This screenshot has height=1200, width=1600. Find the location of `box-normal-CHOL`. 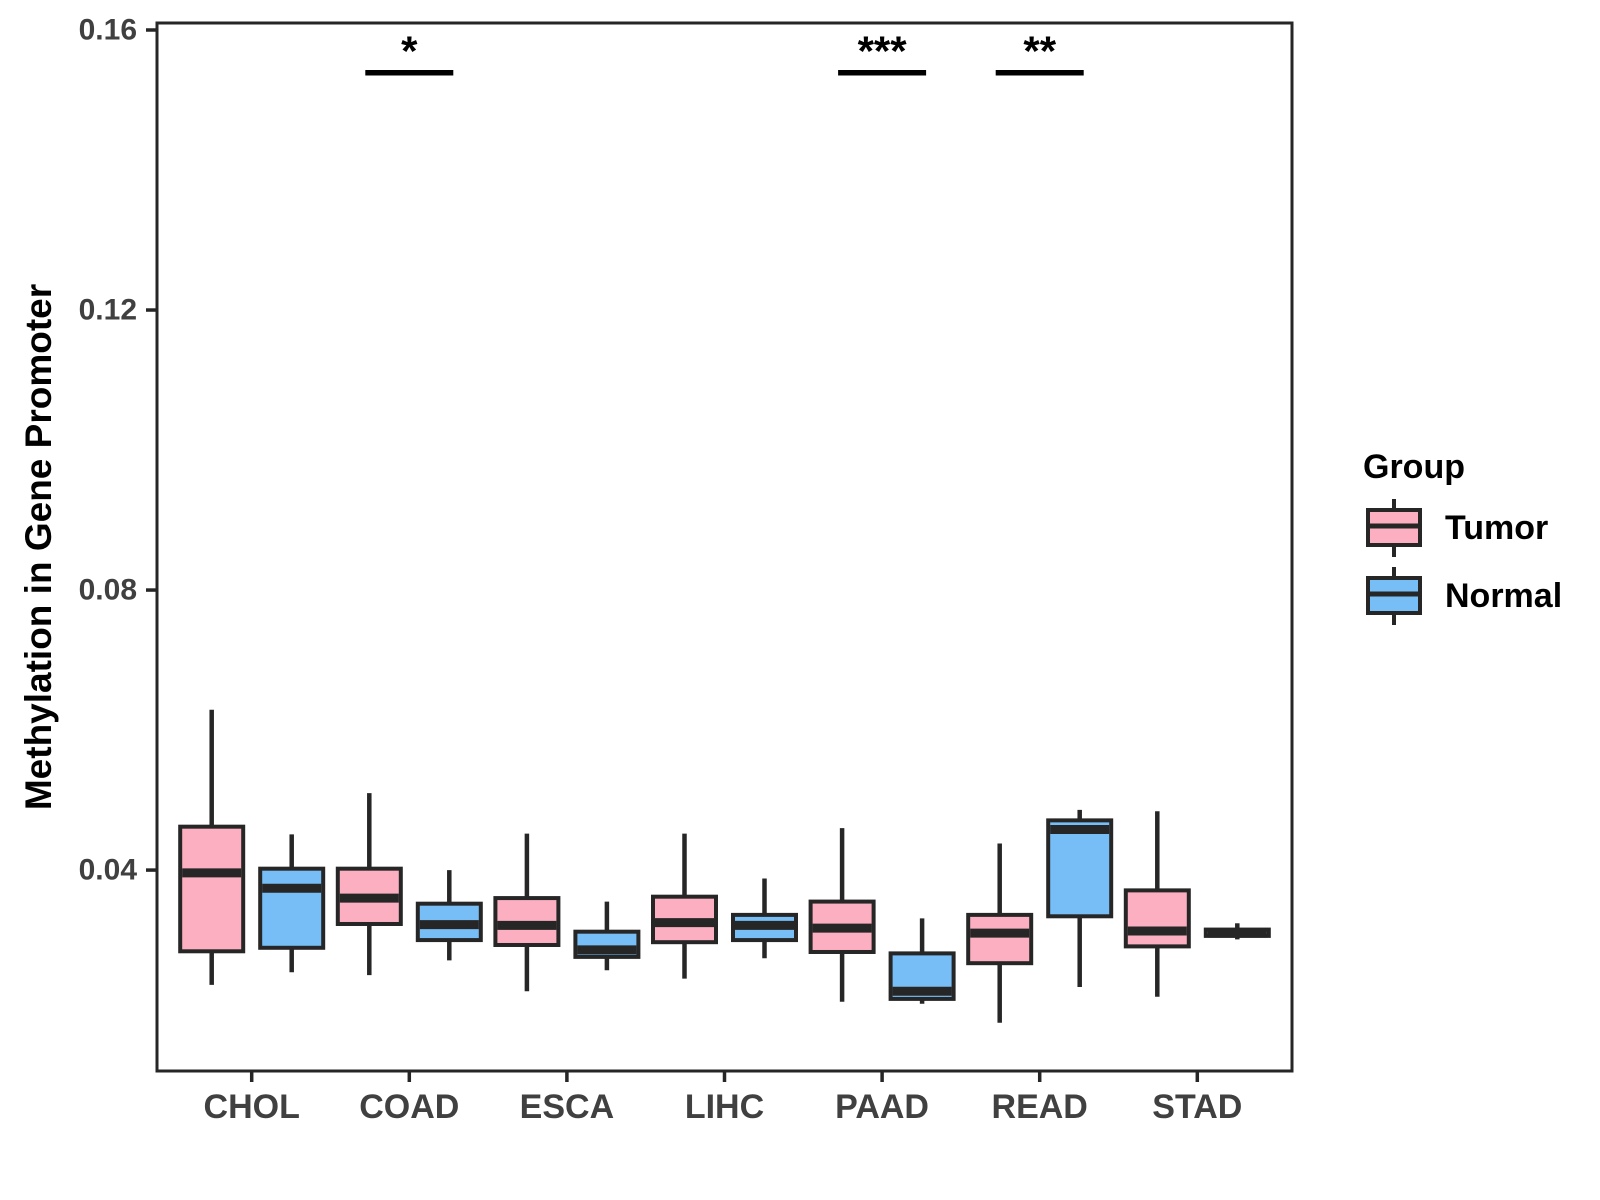

box-normal-CHOL is located at coordinates (292, 908).